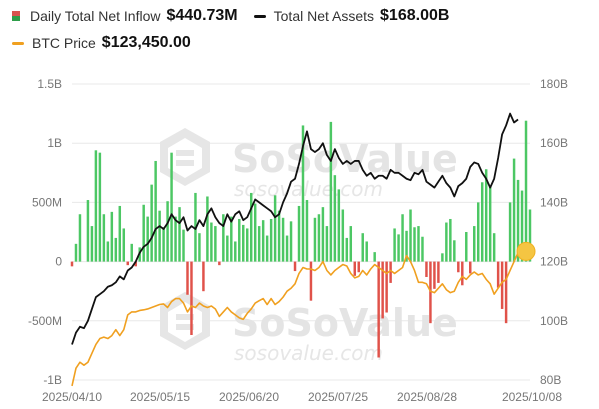  I want to click on x-tick-label: 2025/08/28, so click(427, 397).